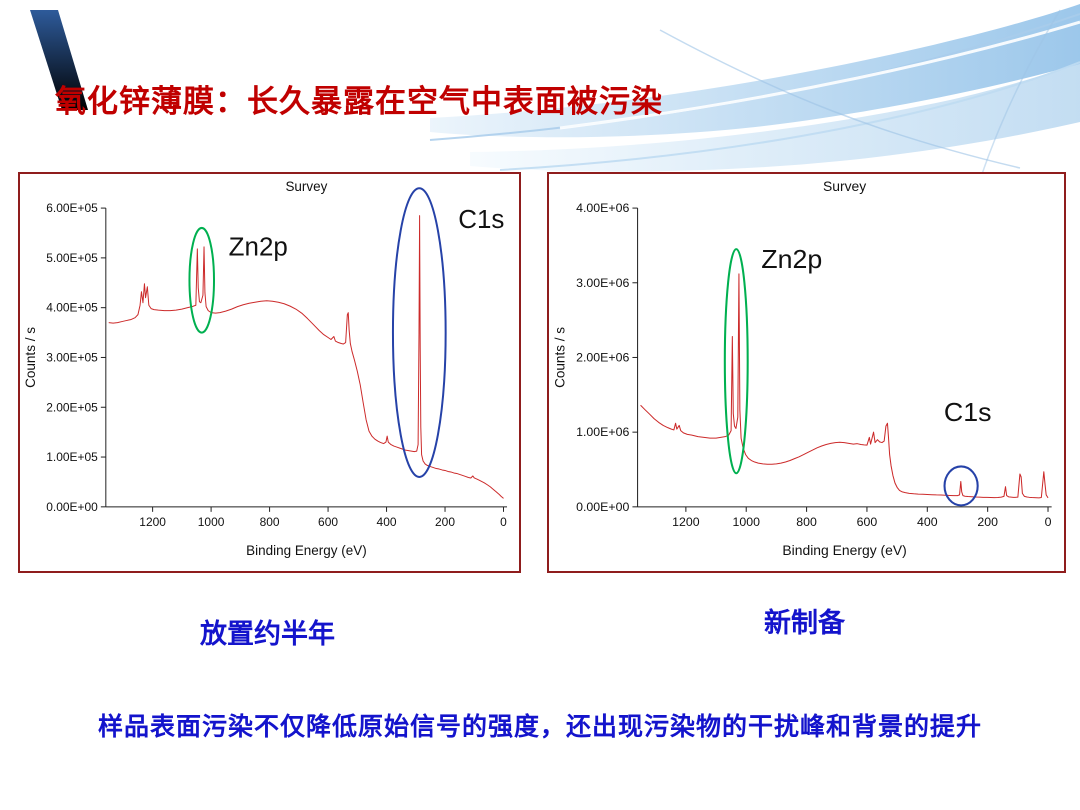  Describe the element at coordinates (267, 634) in the screenshot. I see `caption-aged: 放置约半年` at that location.